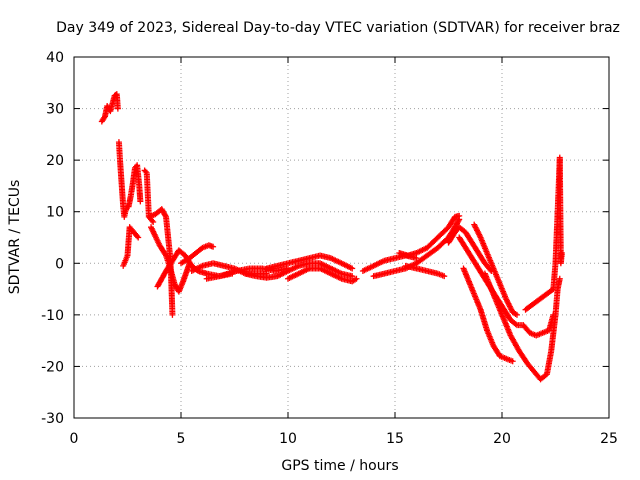  What do you see at coordinates (339, 466) in the screenshot?
I see `x-axis-label: GPS time / hours` at bounding box center [339, 466].